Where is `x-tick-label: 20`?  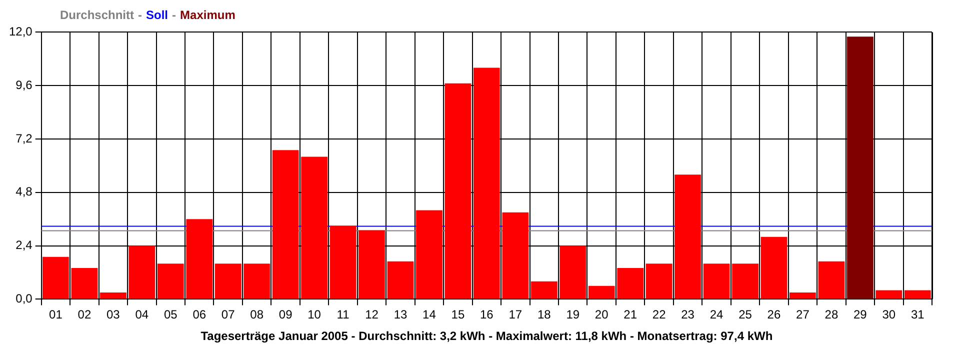 x-tick-label: 20 is located at coordinates (601, 315).